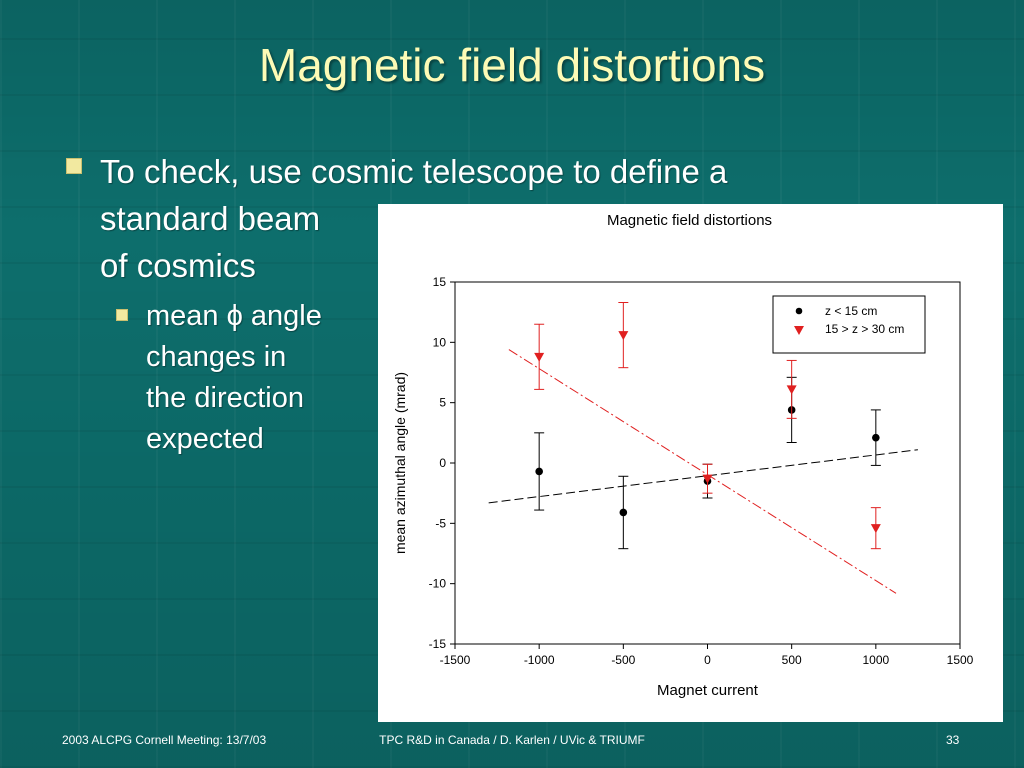 This screenshot has height=768, width=1024. I want to click on bullet-level1-line: standard beam, so click(210, 218).